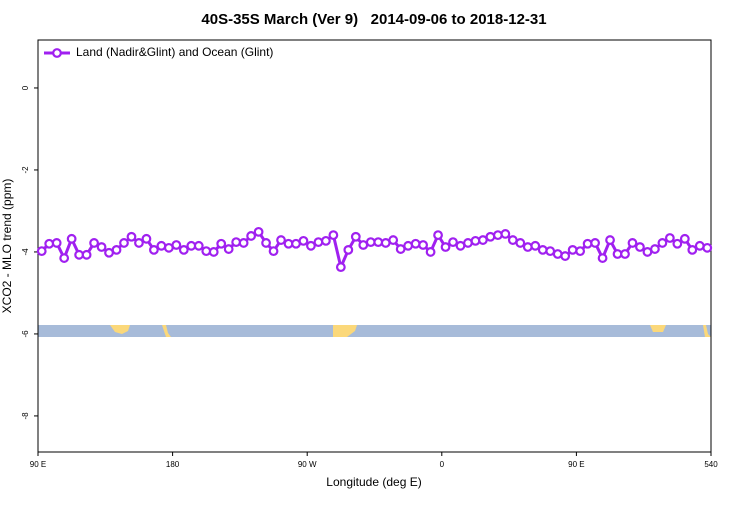  I want to click on x-axis-label: Longitude (deg E), so click(373, 482).